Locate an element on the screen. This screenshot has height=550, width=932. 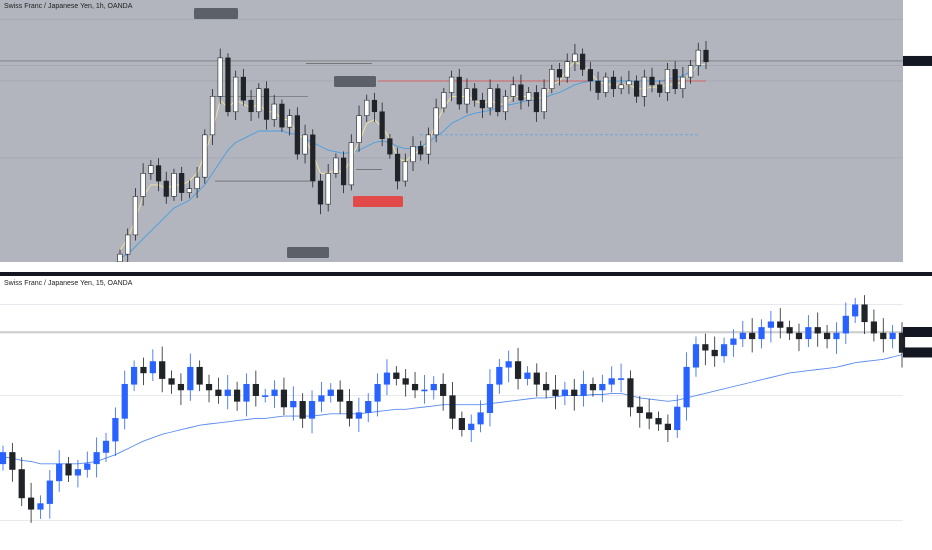
hourly-price-scale is located at coordinates (917, 60).